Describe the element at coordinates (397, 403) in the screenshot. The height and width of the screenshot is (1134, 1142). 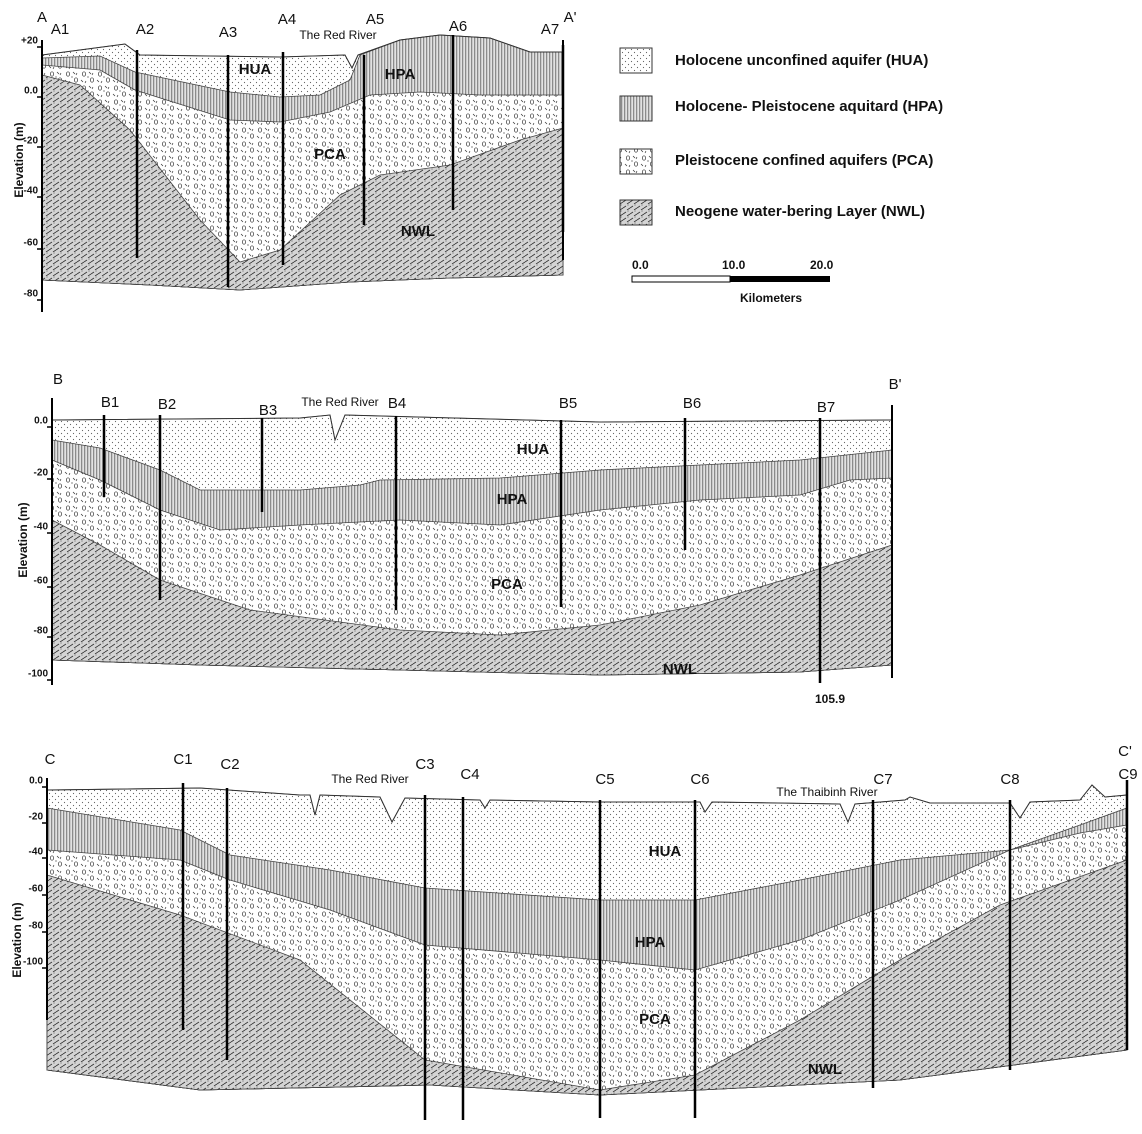
I see `borehole-label: B4` at that location.